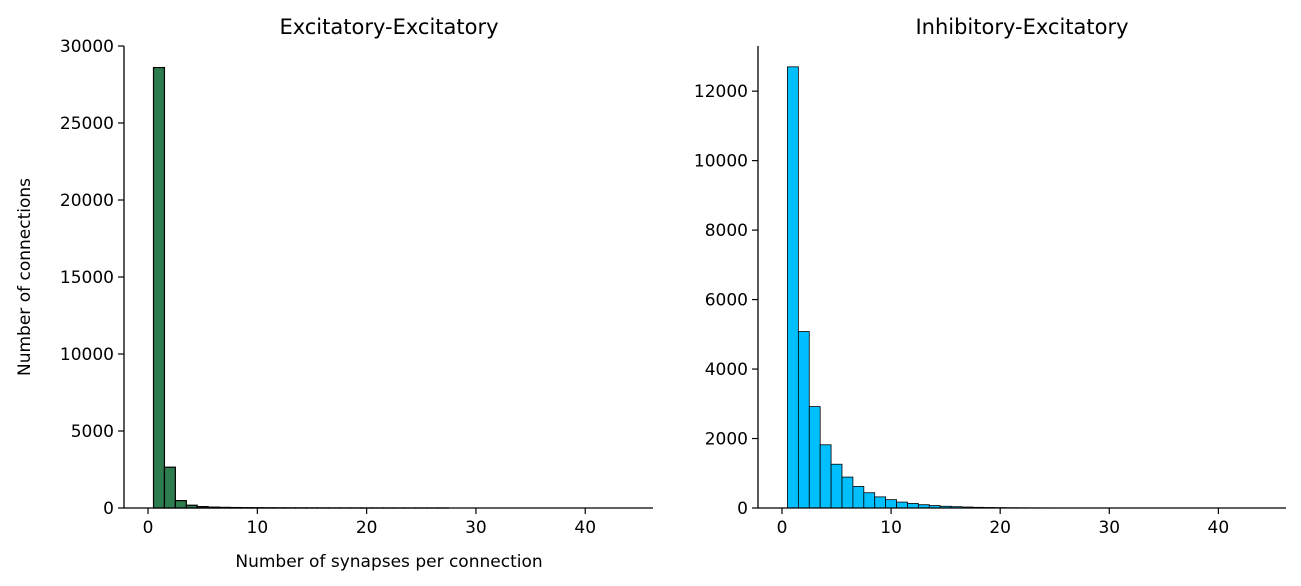 The width and height of the screenshot is (1301, 586). I want to click on x-axis-label: Number of synapses per connection, so click(388, 562).